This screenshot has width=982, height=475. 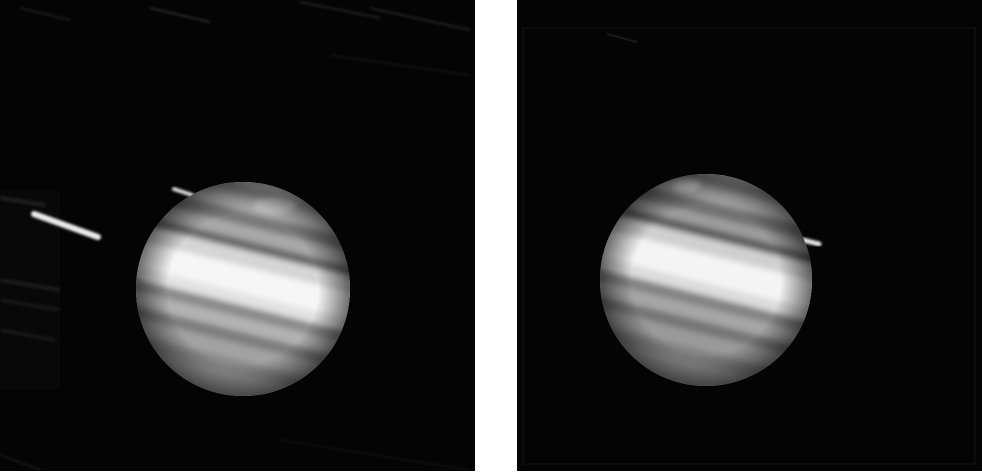 What do you see at coordinates (66, 225) in the screenshot?
I see `moon-left` at bounding box center [66, 225].